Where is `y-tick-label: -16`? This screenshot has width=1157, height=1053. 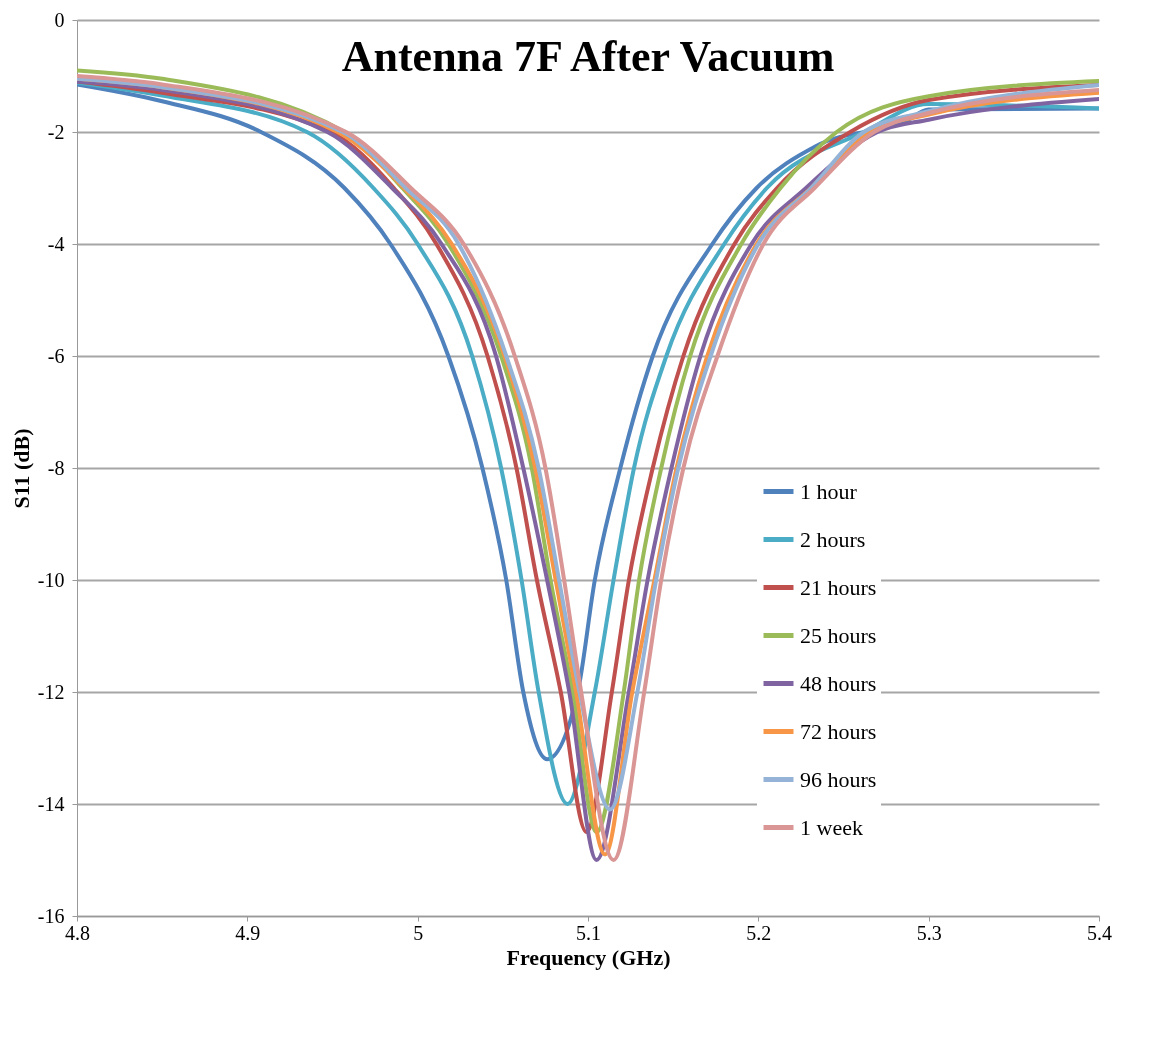 y-tick-label: -16 is located at coordinates (51, 915).